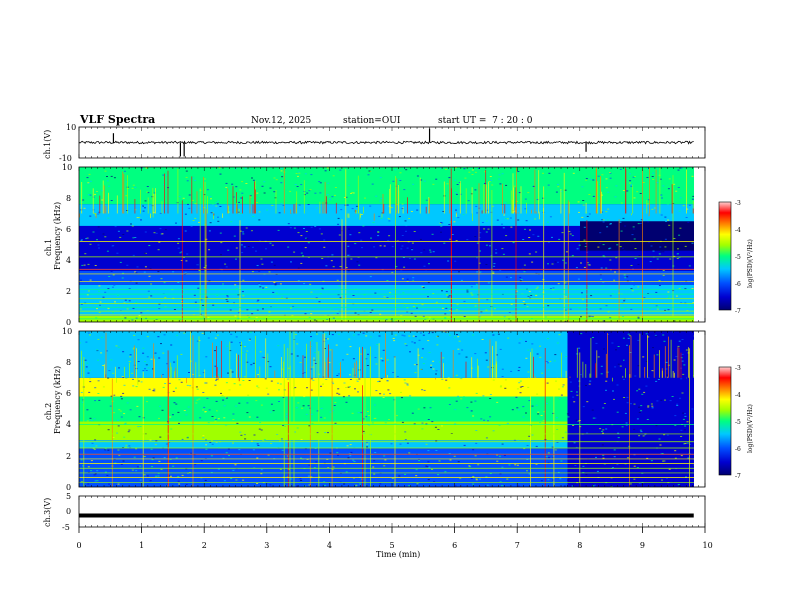 The height and width of the screenshot is (612, 792). What do you see at coordinates (750, 263) in the screenshot?
I see `colorbar-1-label: log(PSD)(V²/Hz)` at bounding box center [750, 263].